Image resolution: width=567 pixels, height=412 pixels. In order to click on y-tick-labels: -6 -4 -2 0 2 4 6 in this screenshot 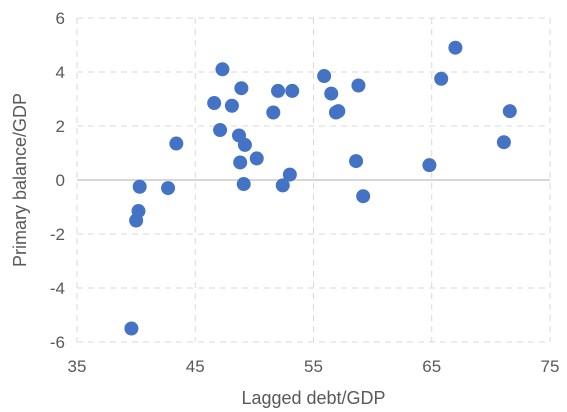, I will do `click(57, 180)`.